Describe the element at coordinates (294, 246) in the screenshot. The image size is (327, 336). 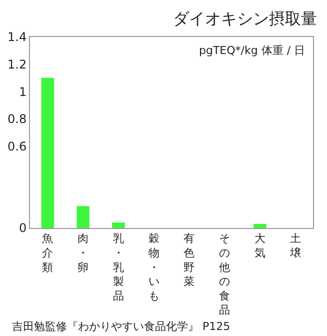
I see `x-tick-label: 土壌` at that location.